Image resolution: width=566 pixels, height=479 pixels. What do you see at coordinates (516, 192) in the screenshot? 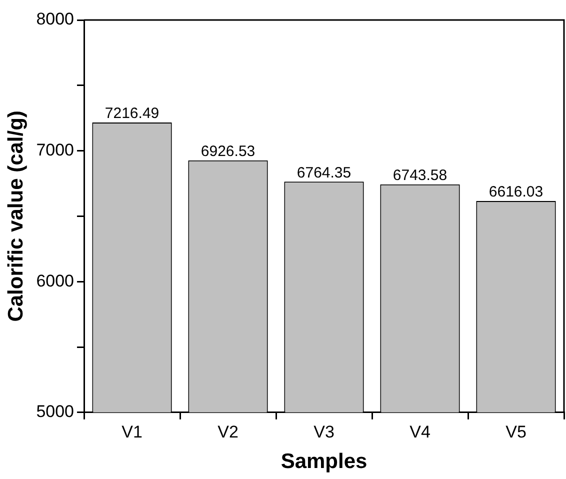
I see `data-label: 6616.03` at bounding box center [516, 192].